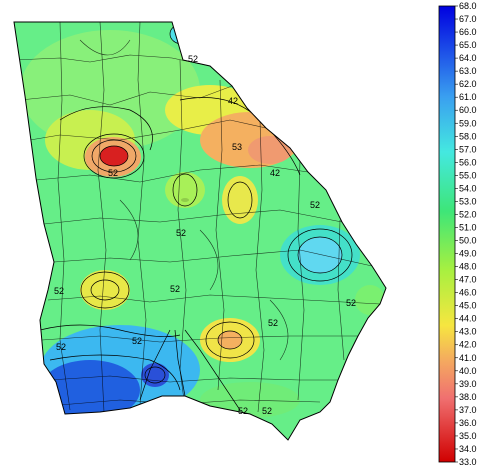 The height and width of the screenshot is (470, 490). Describe the element at coordinates (468, 110) in the screenshot. I see `legend-tick-label: 60.0` at that location.